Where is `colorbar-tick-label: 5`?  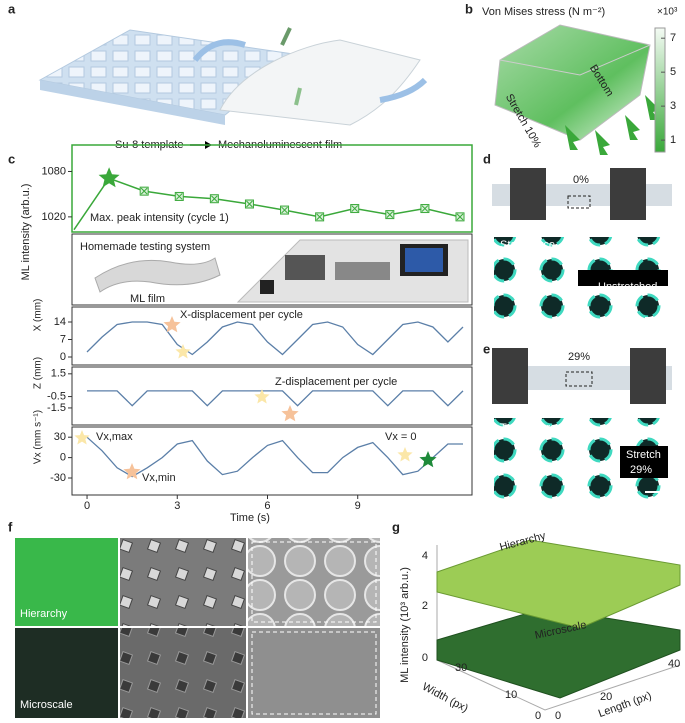
colorbar-tick-label: 5 is located at coordinates (673, 72).